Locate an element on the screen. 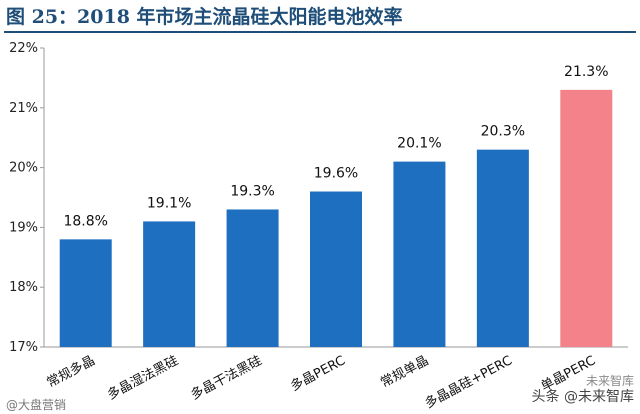  title-underline is located at coordinates (320, 32).